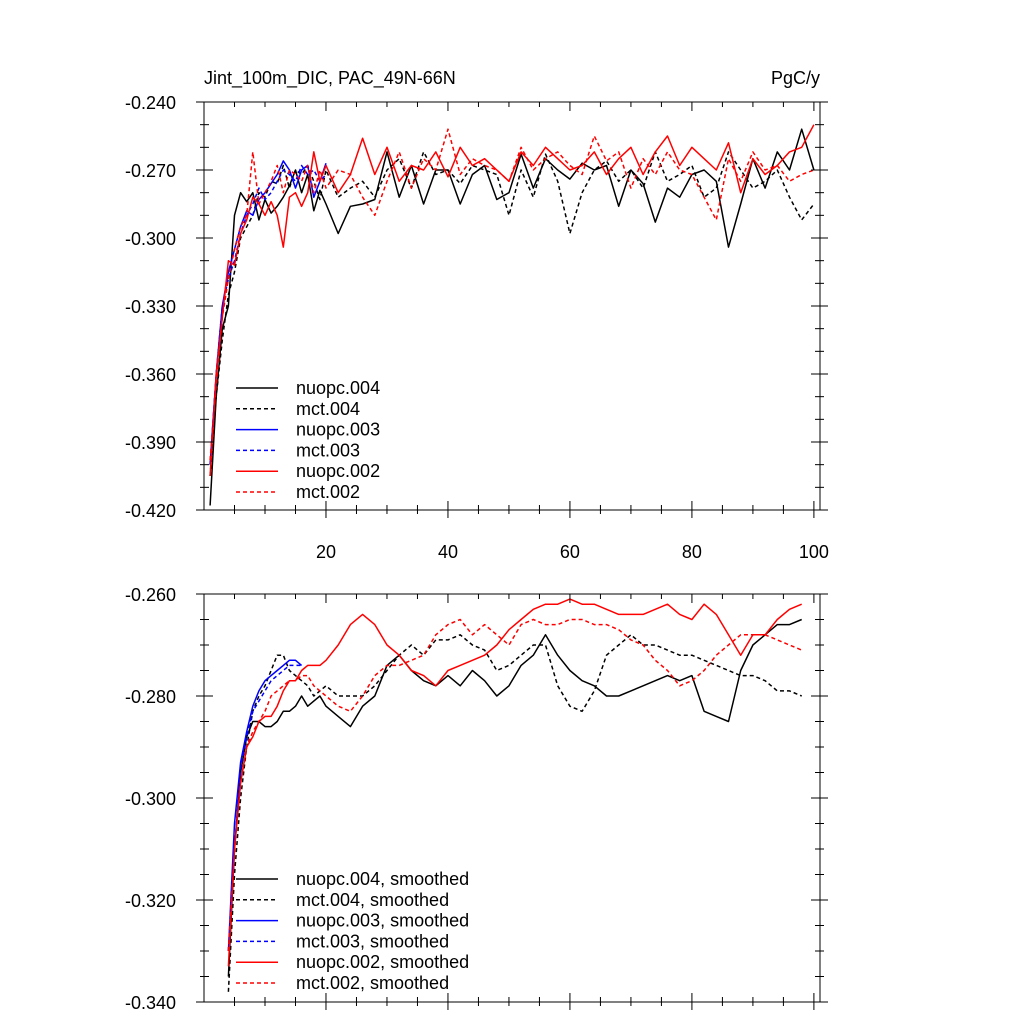 The height and width of the screenshot is (1024, 1024). I want to click on legend-label-nuopc-002-smoothed: nuopc.002, smoothed, so click(382, 962).